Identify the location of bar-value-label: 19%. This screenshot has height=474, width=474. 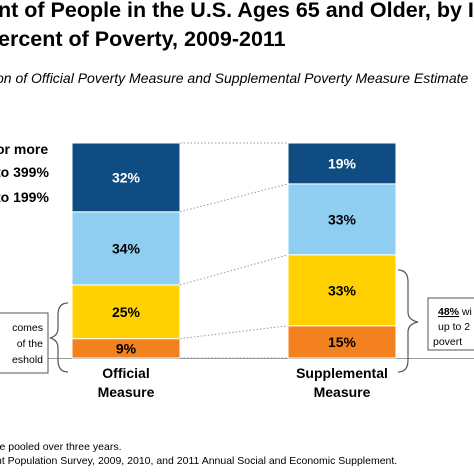
(342, 163).